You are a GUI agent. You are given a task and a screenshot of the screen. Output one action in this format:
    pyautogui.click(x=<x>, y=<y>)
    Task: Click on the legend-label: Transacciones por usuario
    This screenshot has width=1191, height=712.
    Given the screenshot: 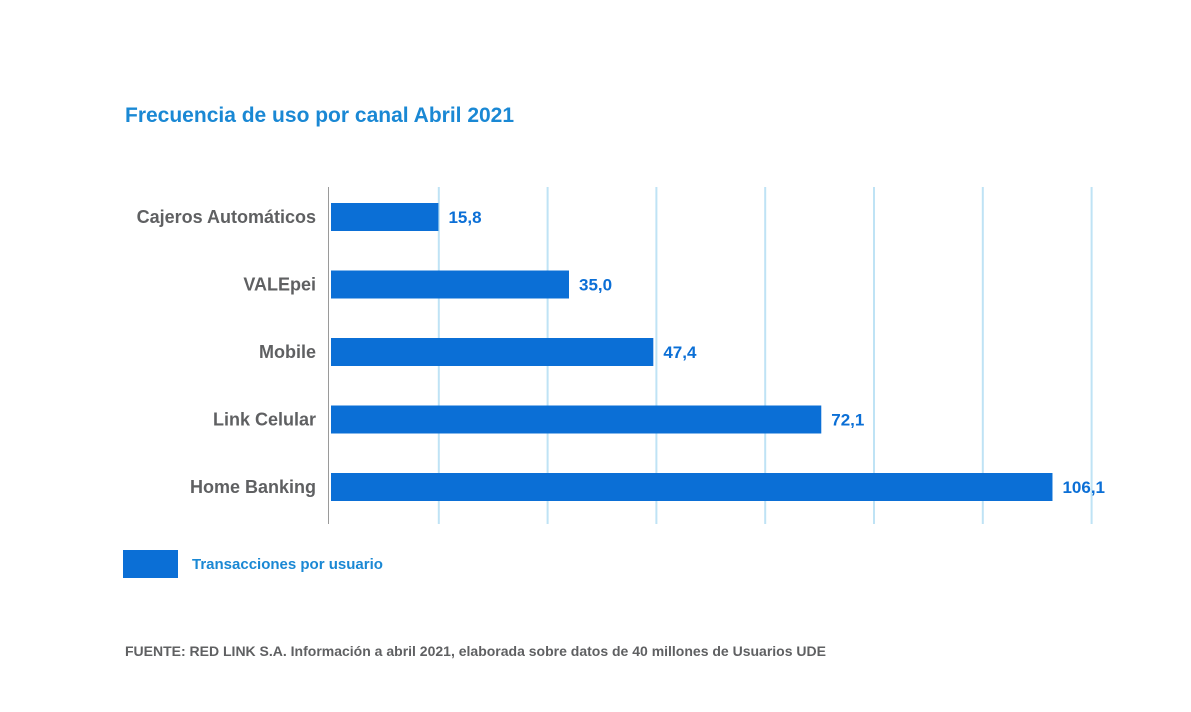 What is the action you would take?
    pyautogui.click(x=287, y=564)
    